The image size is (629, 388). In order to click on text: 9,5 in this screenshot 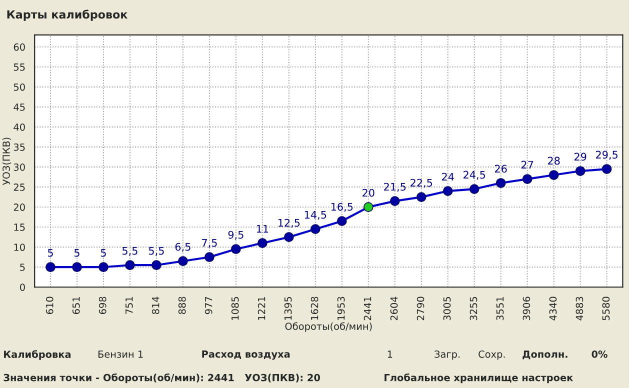, I will do `click(236, 235)`.